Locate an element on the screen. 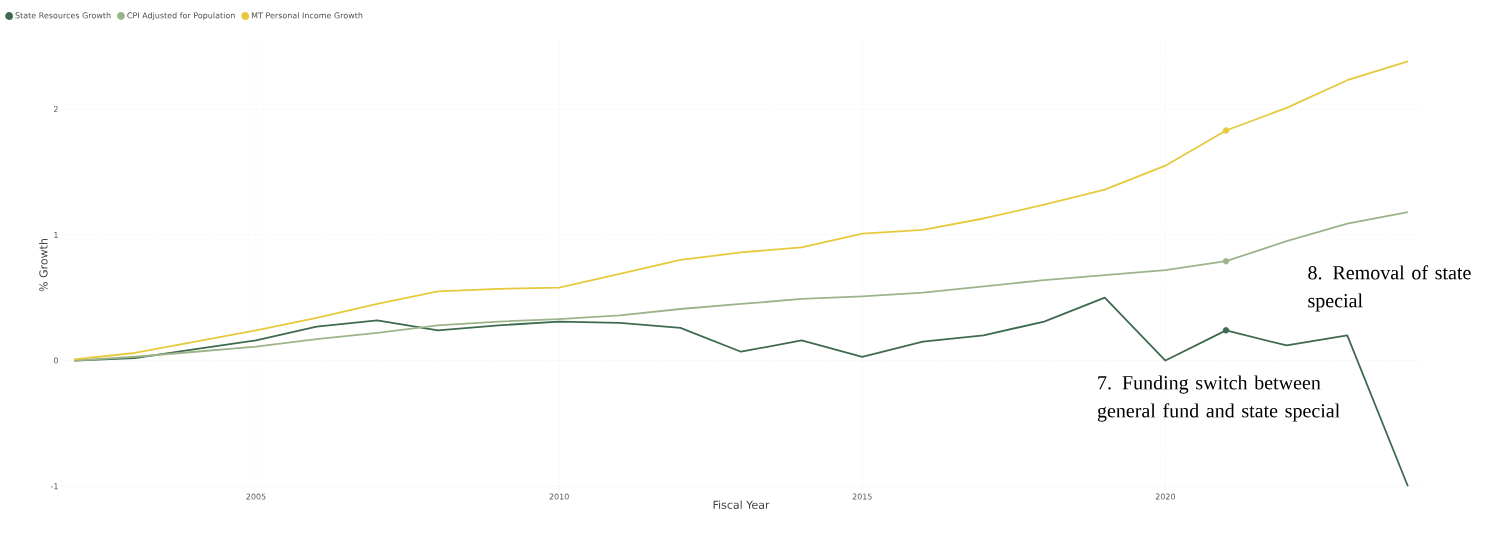 Image resolution: width=1499 pixels, height=533 pixels. y-tick-label: 1 is located at coordinates (56, 234).